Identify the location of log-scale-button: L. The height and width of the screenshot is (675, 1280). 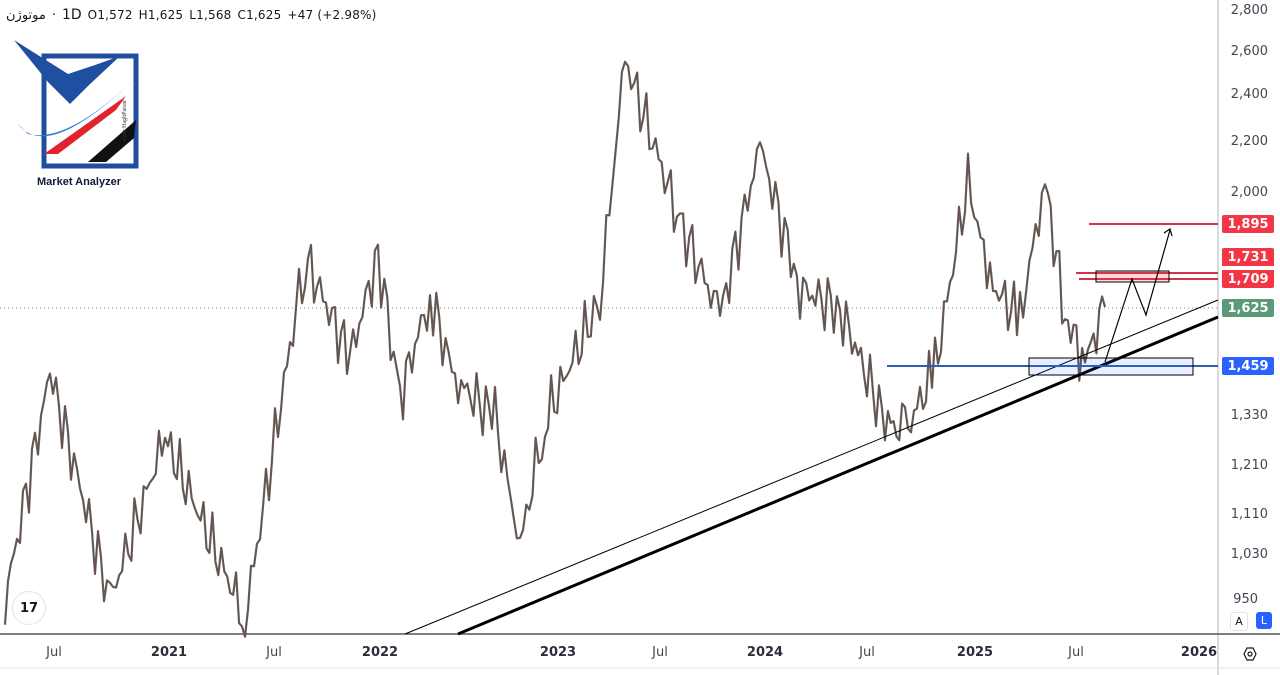
(1264, 620).